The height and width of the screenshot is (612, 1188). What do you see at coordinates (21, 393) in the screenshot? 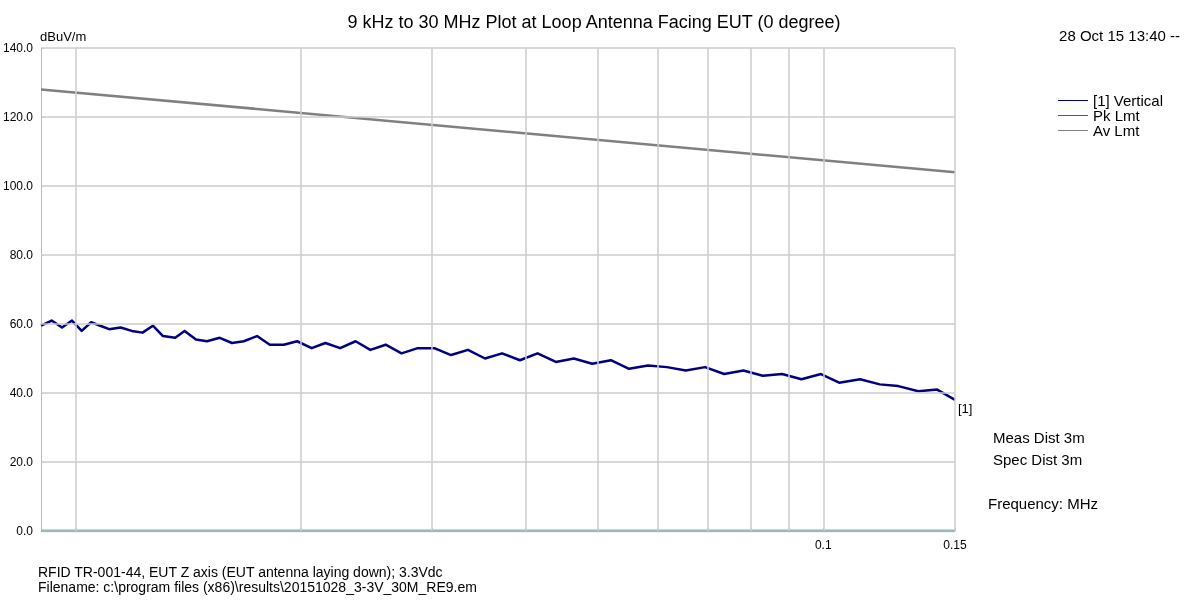
I see `y-tick-label: 40.0` at bounding box center [21, 393].